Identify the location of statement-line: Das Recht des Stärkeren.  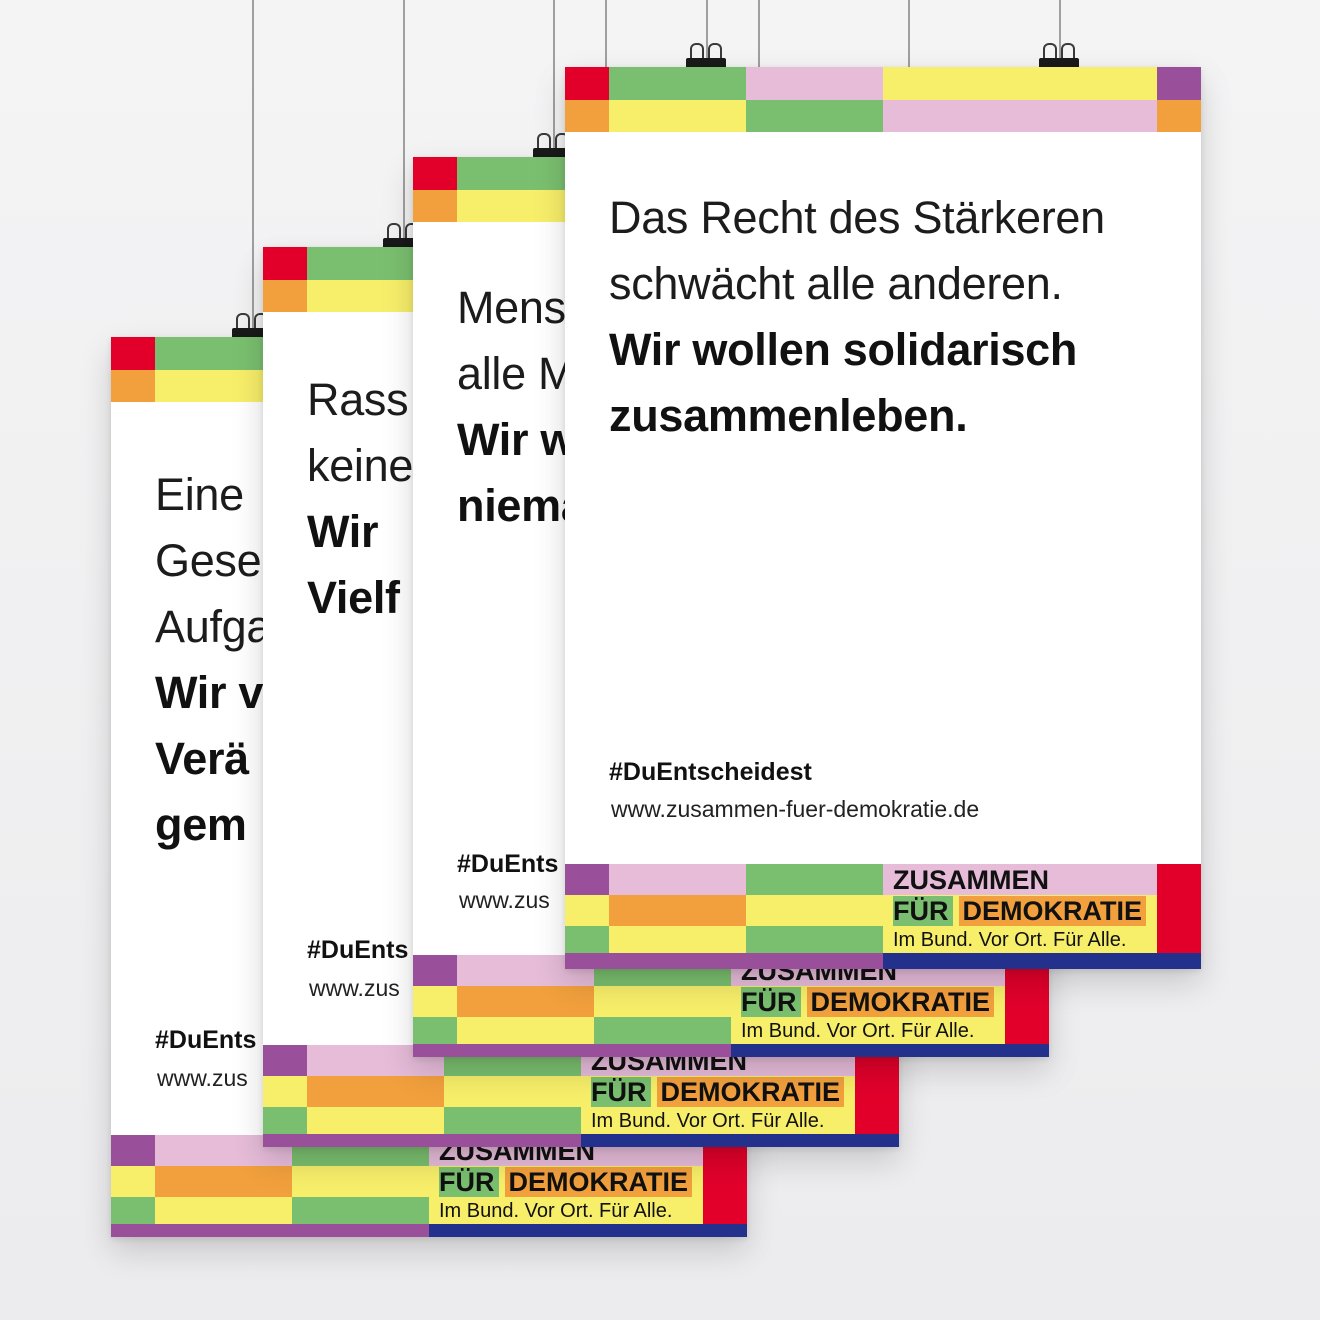
(857, 217).